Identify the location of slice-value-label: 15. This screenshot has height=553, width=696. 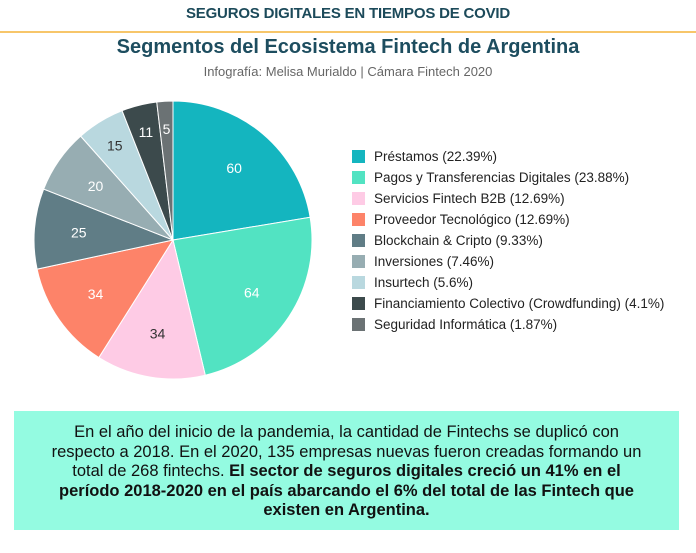
(115, 145).